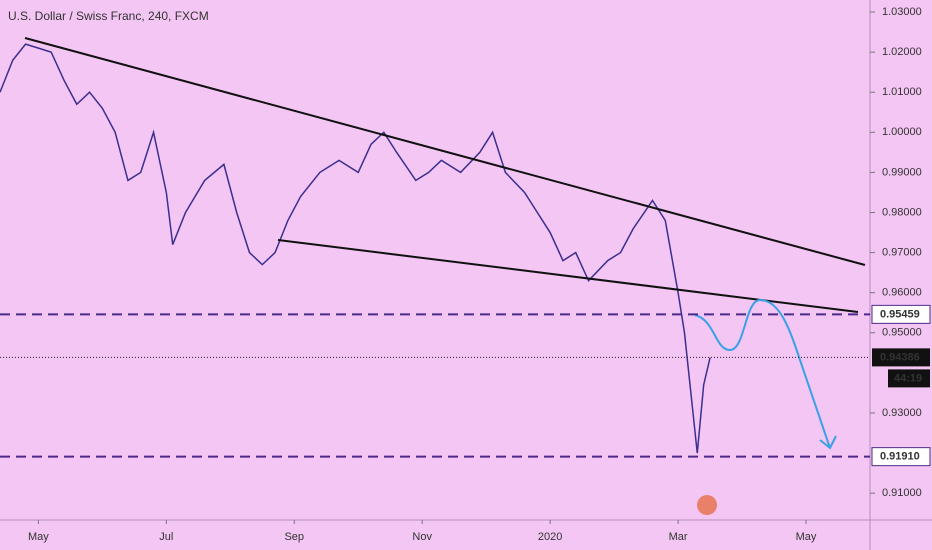 The image size is (932, 550). I want to click on y-tick-label: 0.96000, so click(902, 293).